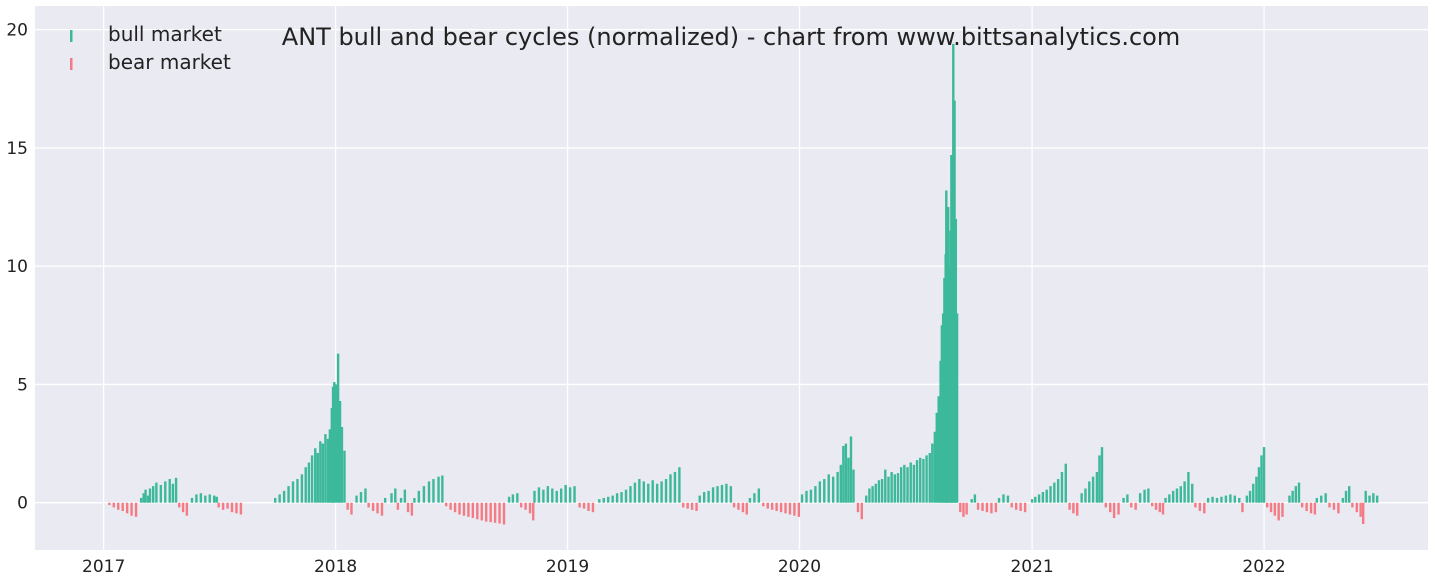  Describe the element at coordinates (17, 149) in the screenshot. I see `y-tick-label: 15` at that location.